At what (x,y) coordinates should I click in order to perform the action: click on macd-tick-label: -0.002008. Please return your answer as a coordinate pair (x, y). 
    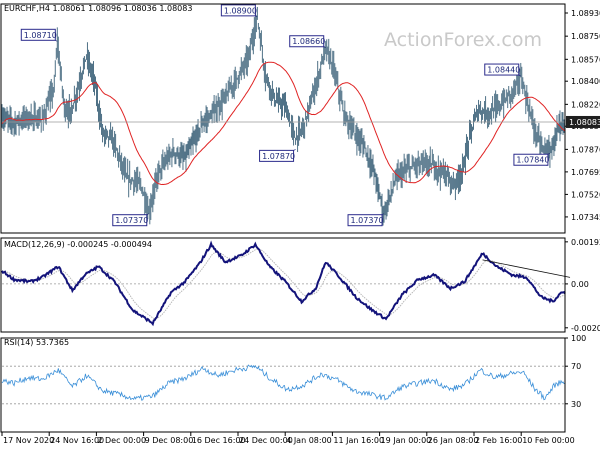
    Looking at the image, I should click on (585, 328).